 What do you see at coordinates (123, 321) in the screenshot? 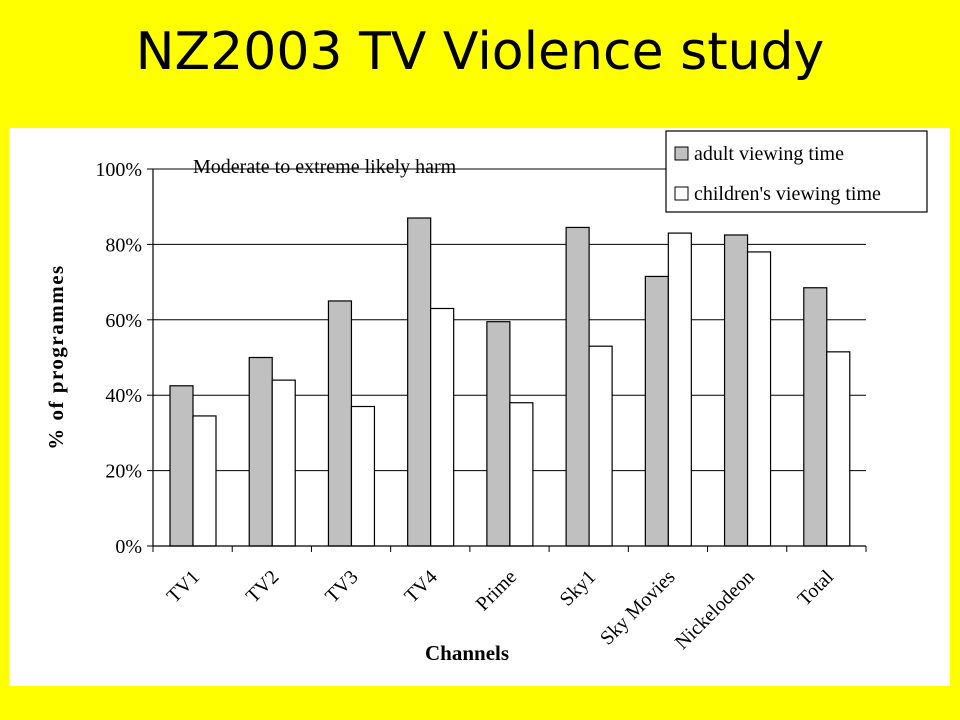
I see `y-tick-label: 60%` at bounding box center [123, 321].